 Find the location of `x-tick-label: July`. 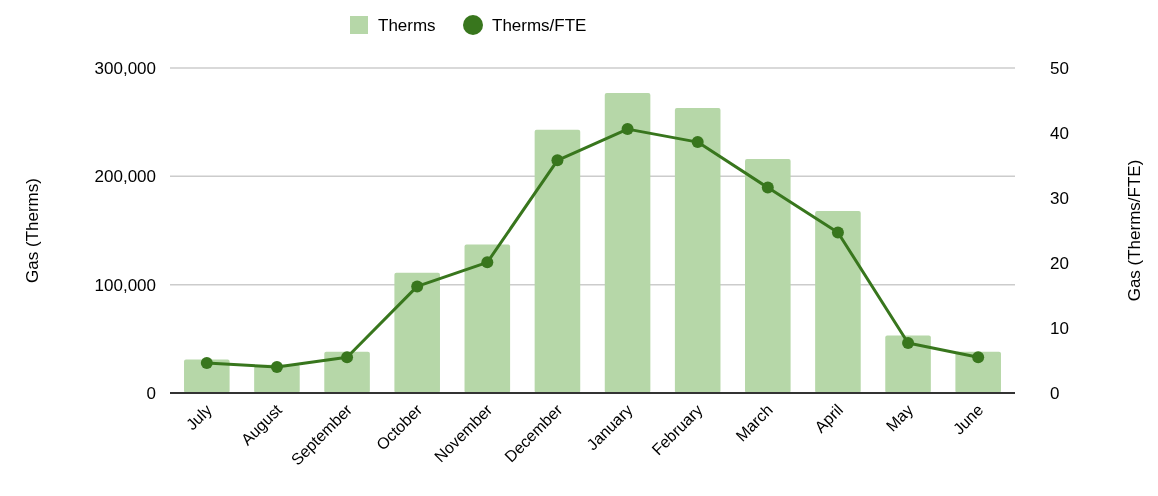

x-tick-label: July is located at coordinates (198, 417).